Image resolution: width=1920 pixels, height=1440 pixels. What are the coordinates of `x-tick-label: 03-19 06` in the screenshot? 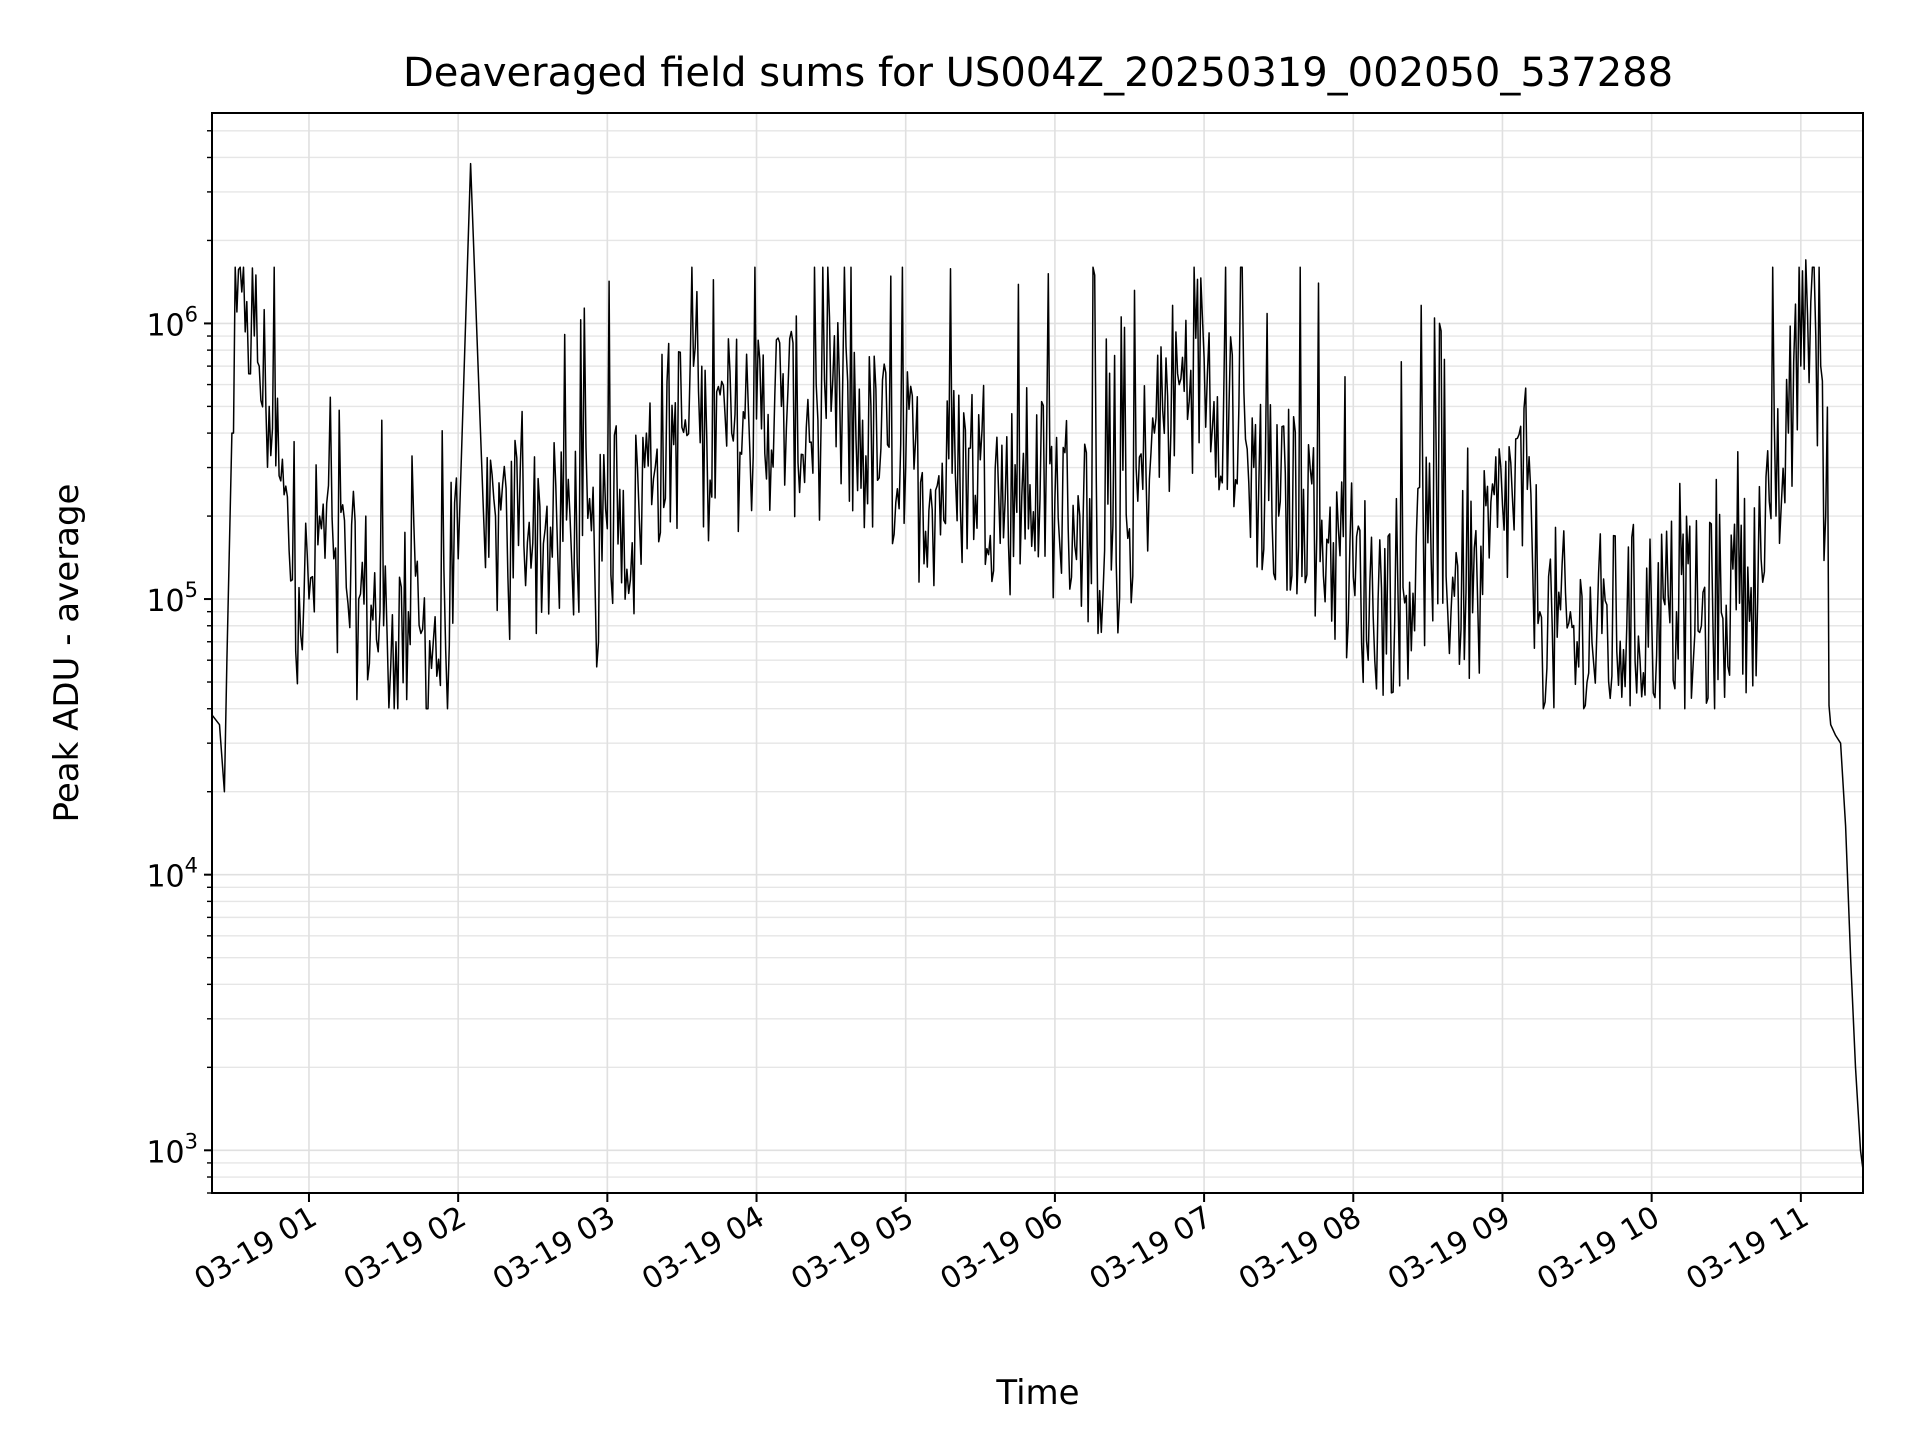 It's located at (1002, 1249).